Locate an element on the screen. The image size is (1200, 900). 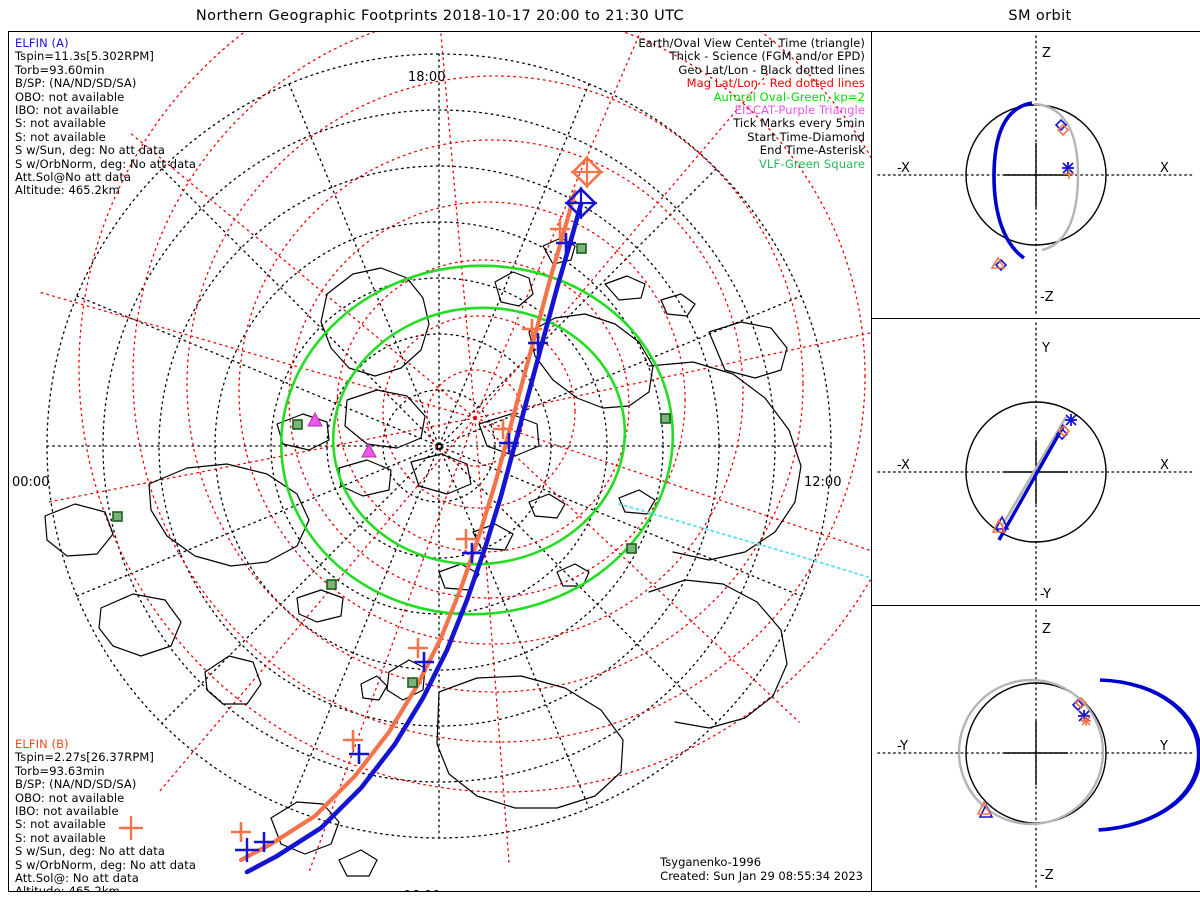
mlt-label-left: 00:00 is located at coordinates (31, 482).